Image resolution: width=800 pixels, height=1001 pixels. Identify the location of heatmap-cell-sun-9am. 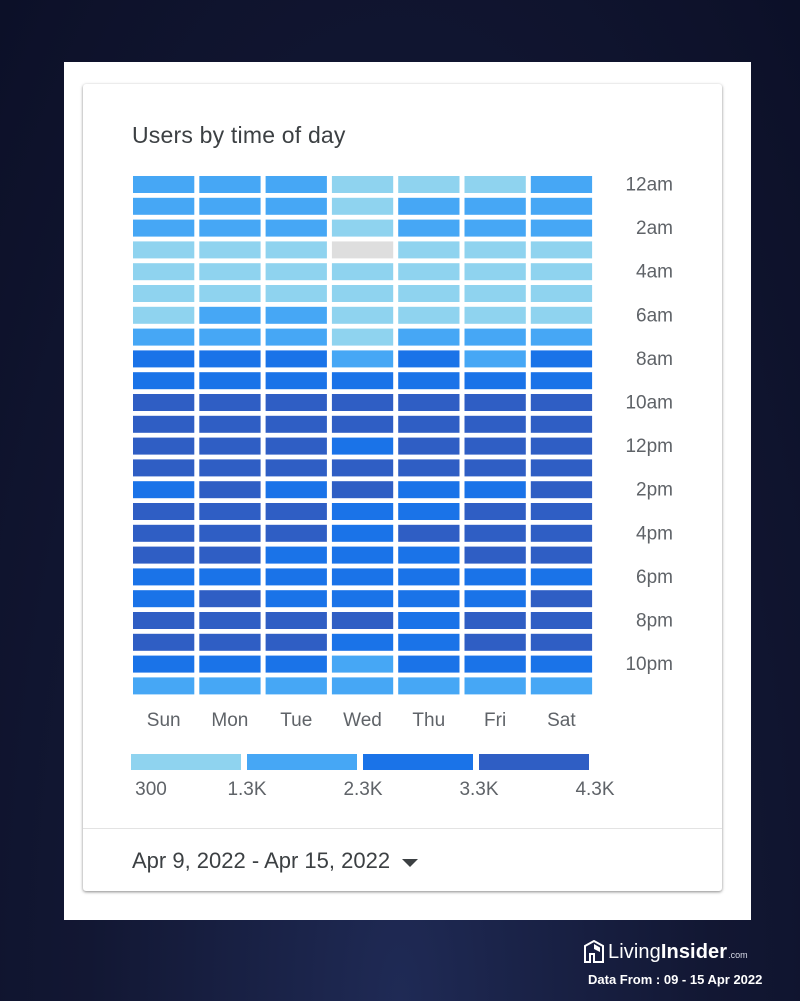
(164, 381).